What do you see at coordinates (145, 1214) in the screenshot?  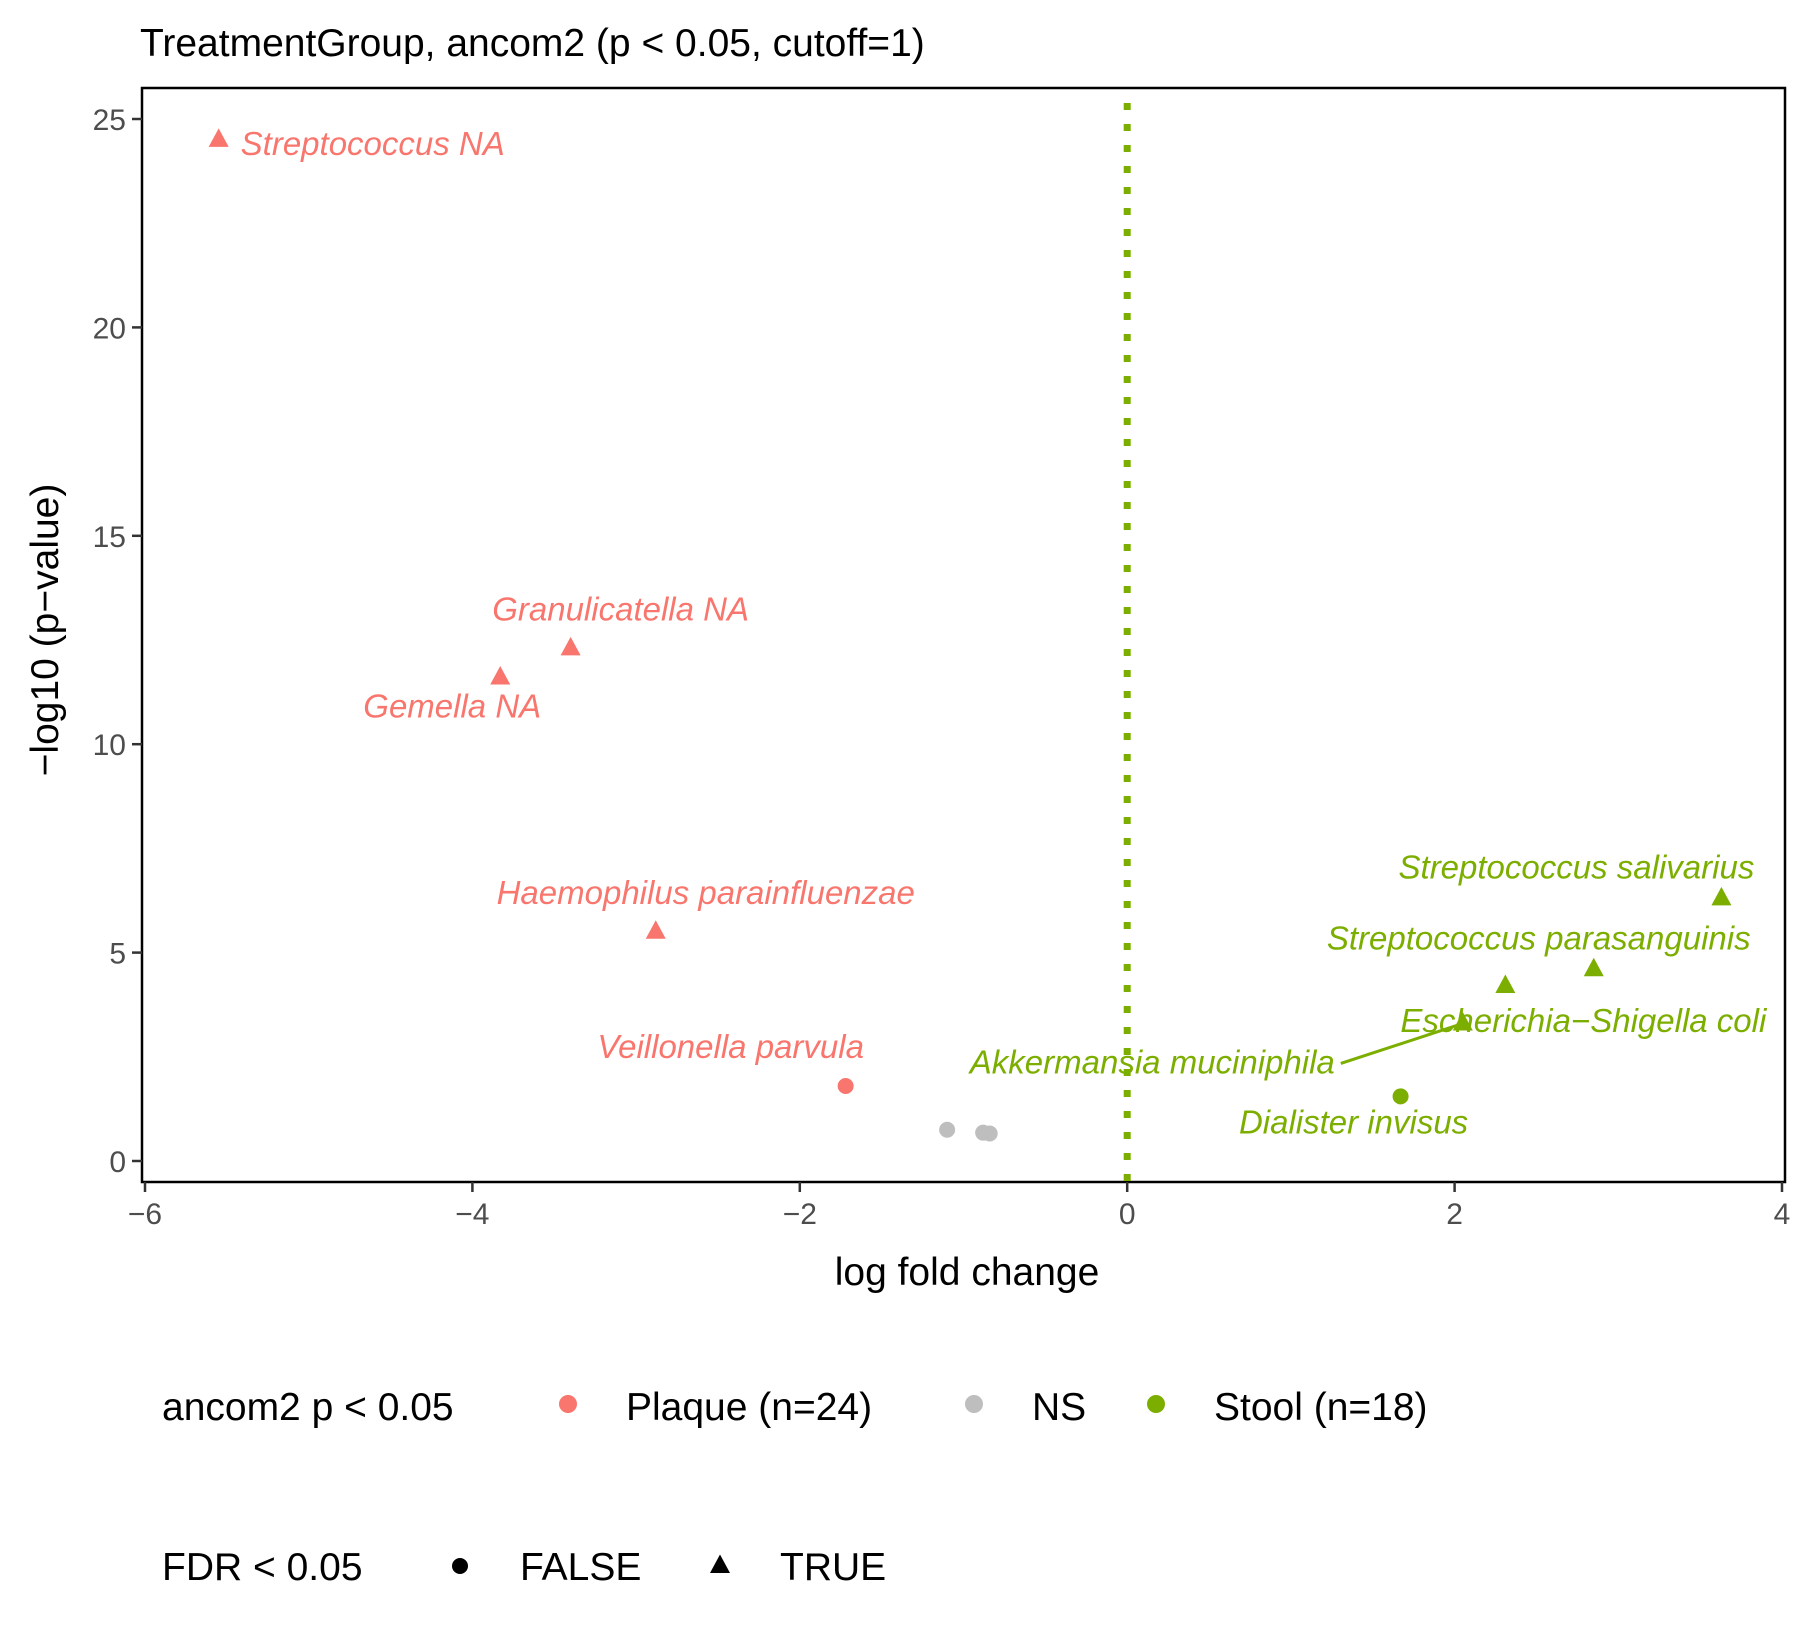 I see `x-tick-label: −6` at bounding box center [145, 1214].